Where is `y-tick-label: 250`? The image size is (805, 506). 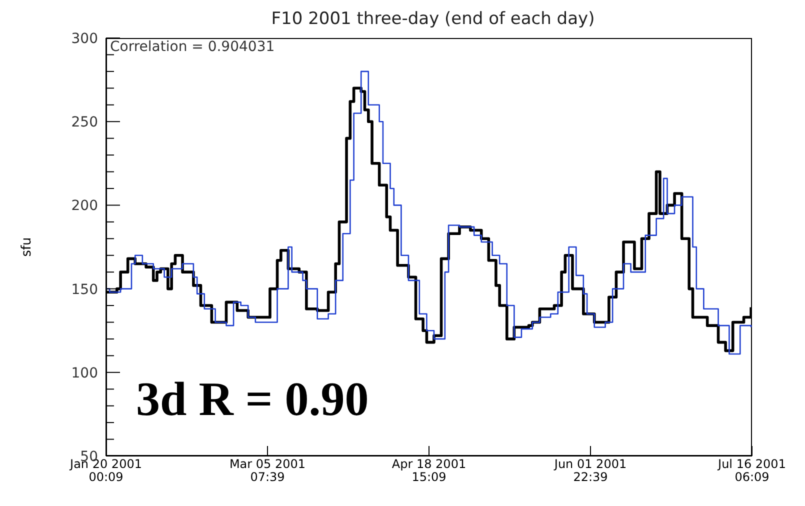
y-tick-label: 250 is located at coordinates (84, 122).